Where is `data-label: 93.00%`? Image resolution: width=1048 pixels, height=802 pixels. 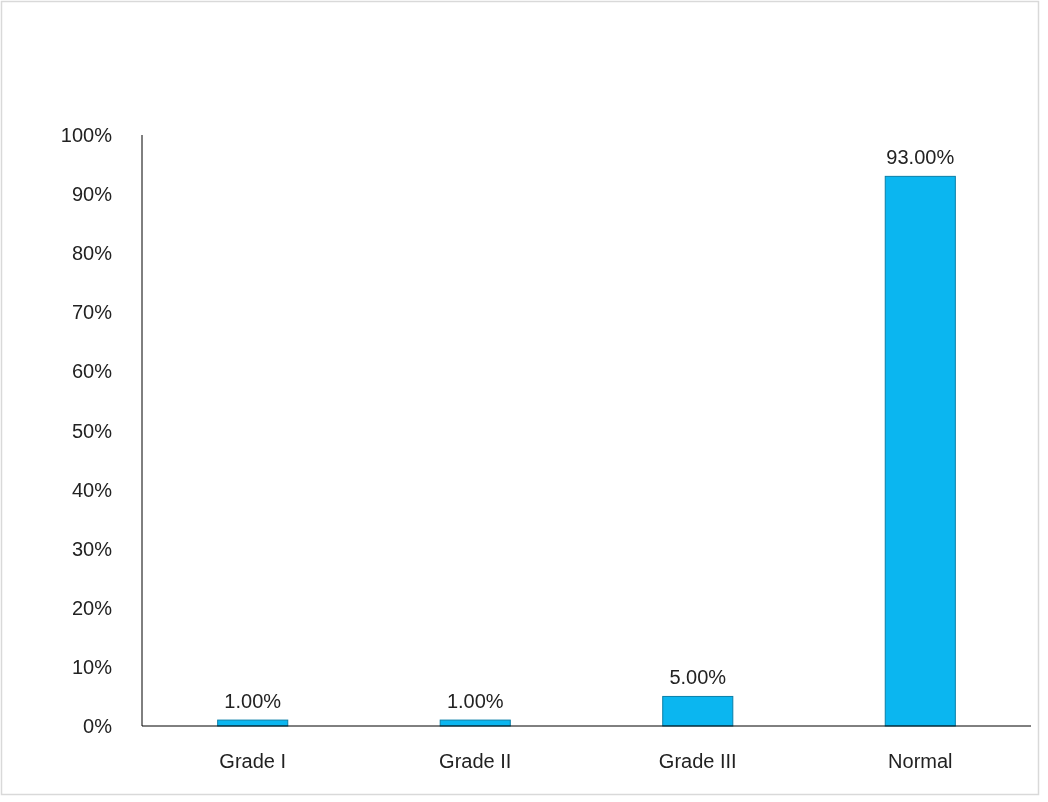 data-label: 93.00% is located at coordinates (920, 157).